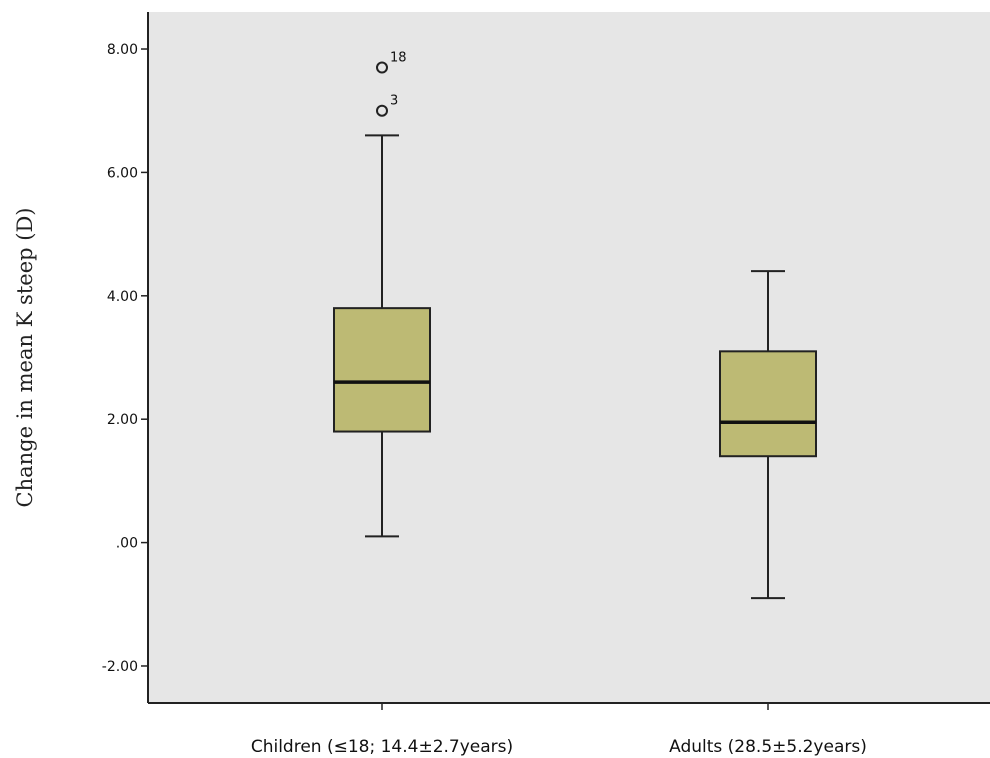 This screenshot has width=990, height=758. What do you see at coordinates (122, 297) in the screenshot?
I see `y-tick-label: 4.00` at bounding box center [122, 297].